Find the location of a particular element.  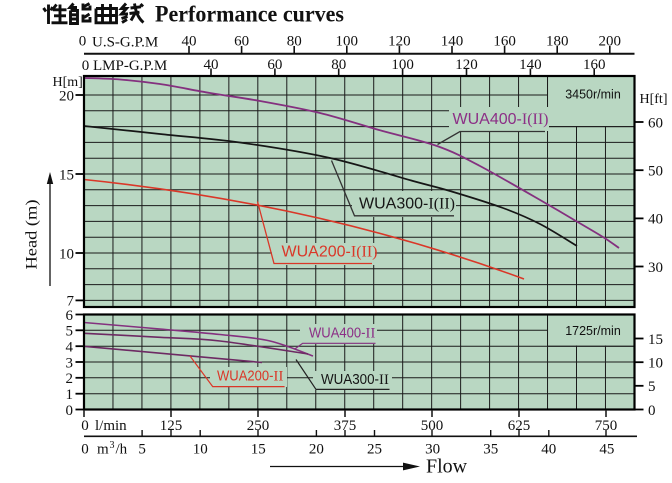

svg-text: 45 is located at coordinates (606, 450).